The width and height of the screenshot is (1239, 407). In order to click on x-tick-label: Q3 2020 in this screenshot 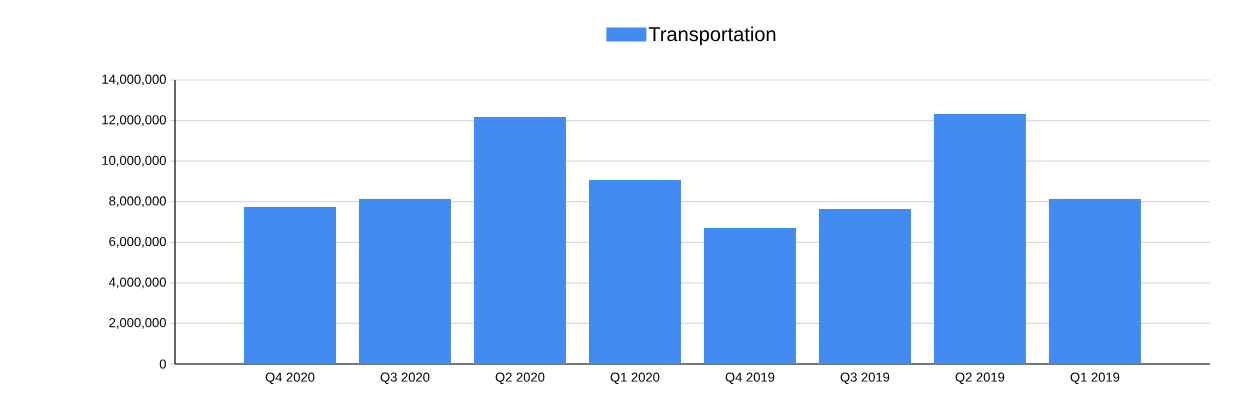, I will do `click(405, 378)`.